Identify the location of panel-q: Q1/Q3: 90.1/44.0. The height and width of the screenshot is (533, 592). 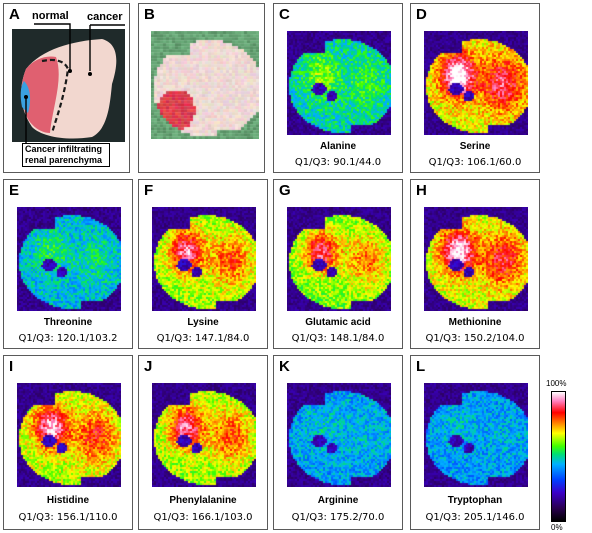
(338, 162).